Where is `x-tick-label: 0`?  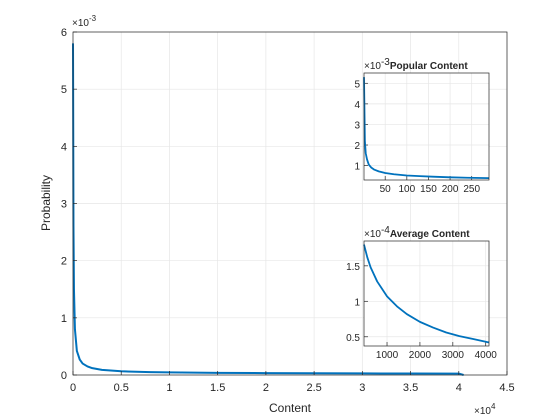 x-tick-label: 0 is located at coordinates (73, 388).